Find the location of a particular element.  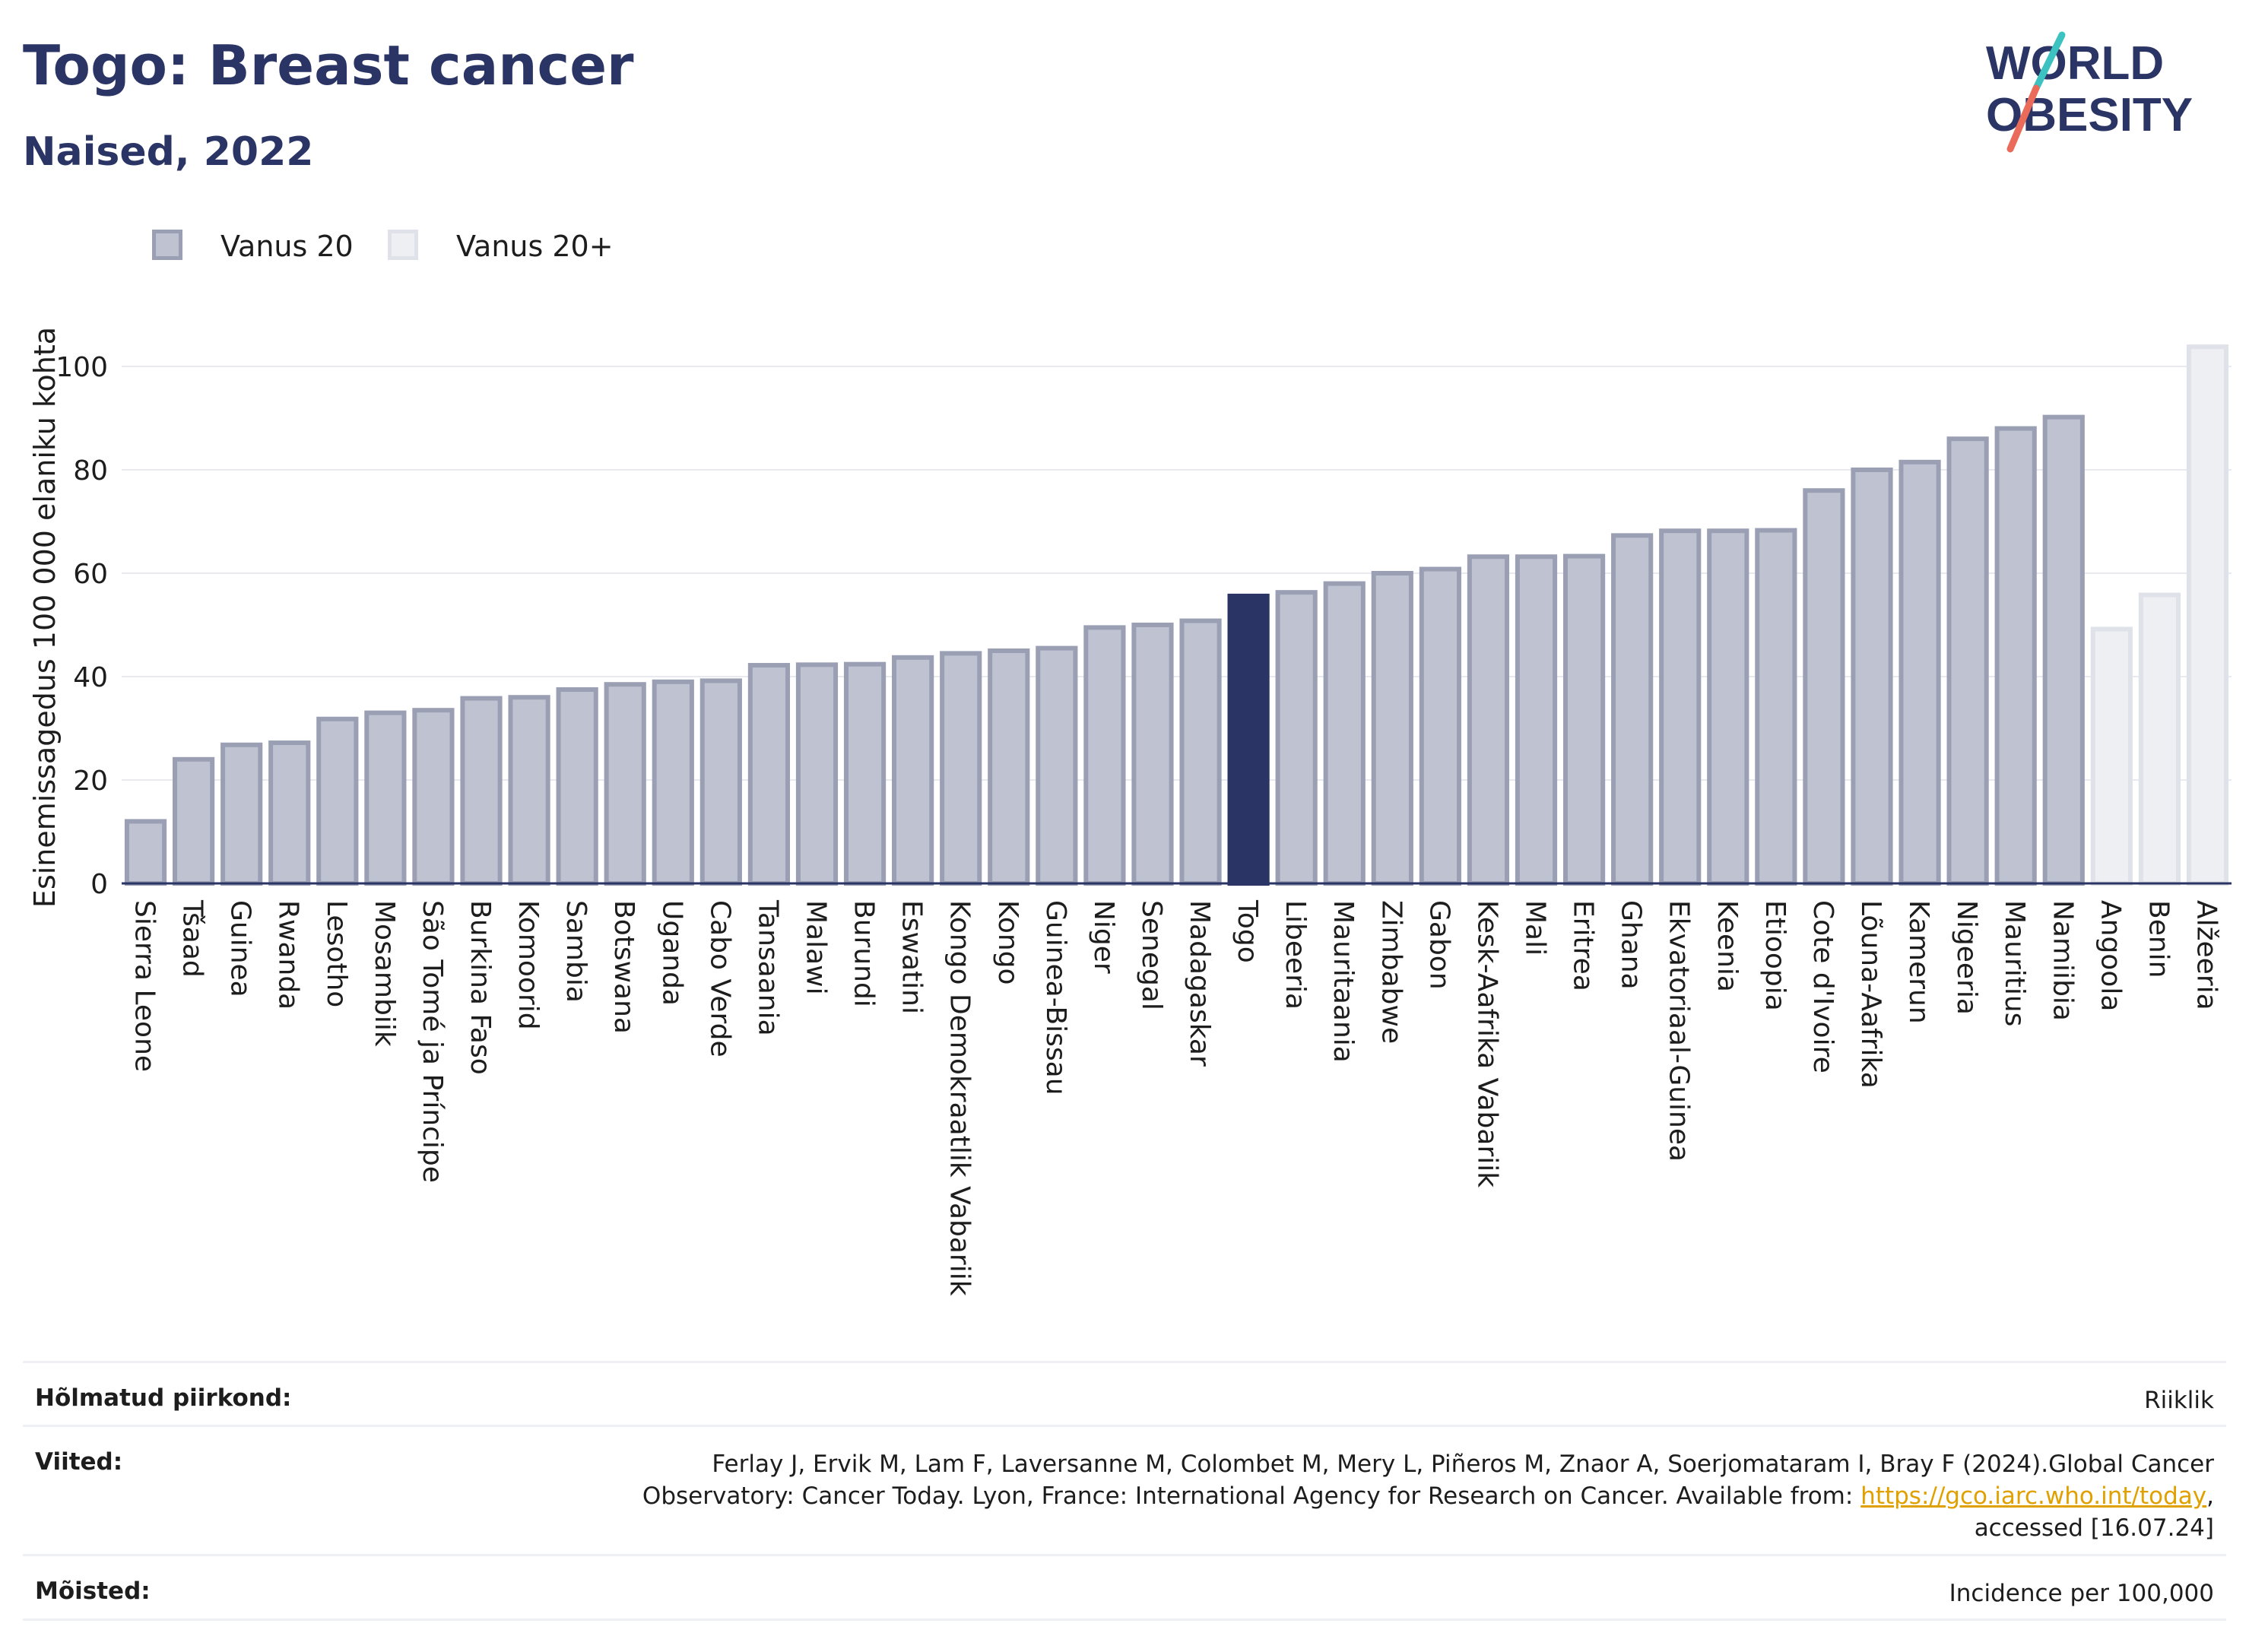

x-tick-label: Angoola is located at coordinates (2110, 955).